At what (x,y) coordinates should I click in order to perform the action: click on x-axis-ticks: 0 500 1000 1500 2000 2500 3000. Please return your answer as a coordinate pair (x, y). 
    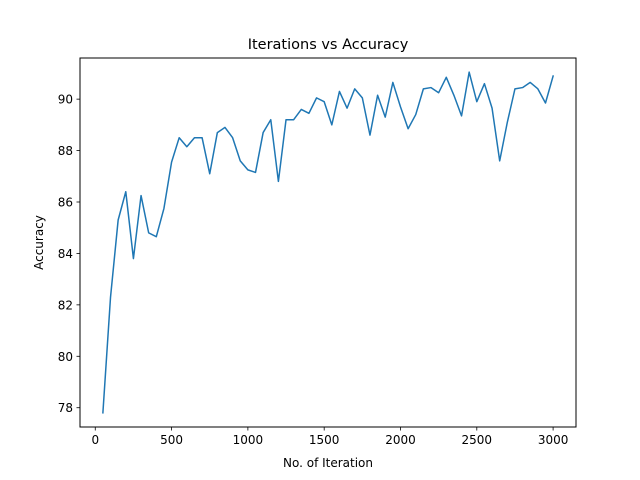
    Looking at the image, I should click on (329, 437).